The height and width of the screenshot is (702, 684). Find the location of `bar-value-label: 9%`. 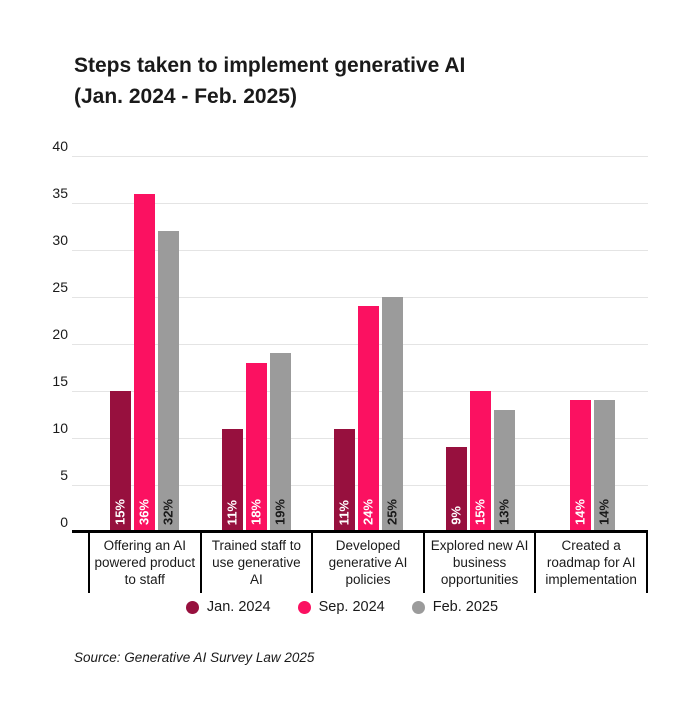

bar-value-label: 9% is located at coordinates (456, 515).